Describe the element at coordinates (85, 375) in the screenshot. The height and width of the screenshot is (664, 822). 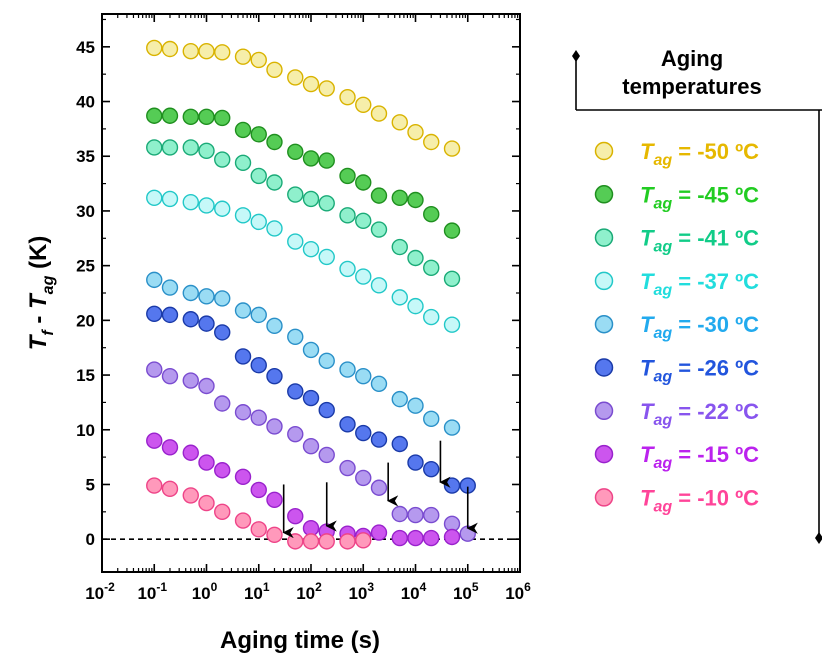
I see `y-tick-label: 15` at that location.